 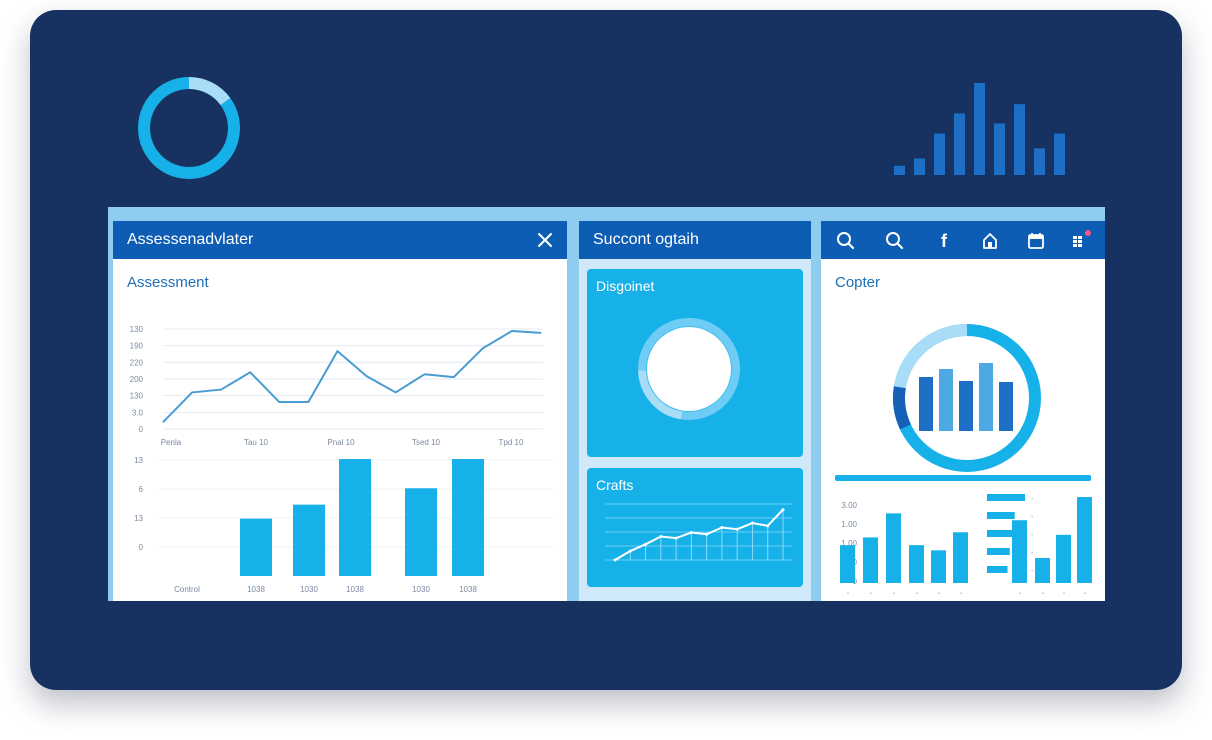 I want to click on summary-panel-header: Succont ogtaih, so click(x=695, y=240).